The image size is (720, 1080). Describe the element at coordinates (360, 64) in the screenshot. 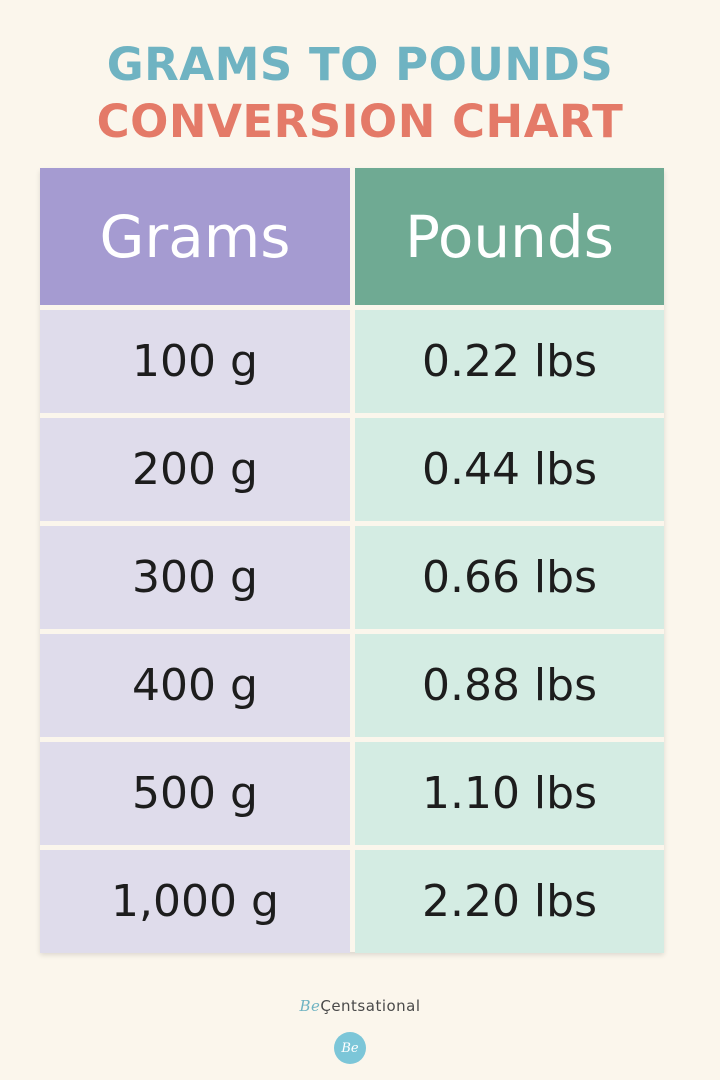

I see `title-line-1: GRAMS TO POUNDS` at that location.